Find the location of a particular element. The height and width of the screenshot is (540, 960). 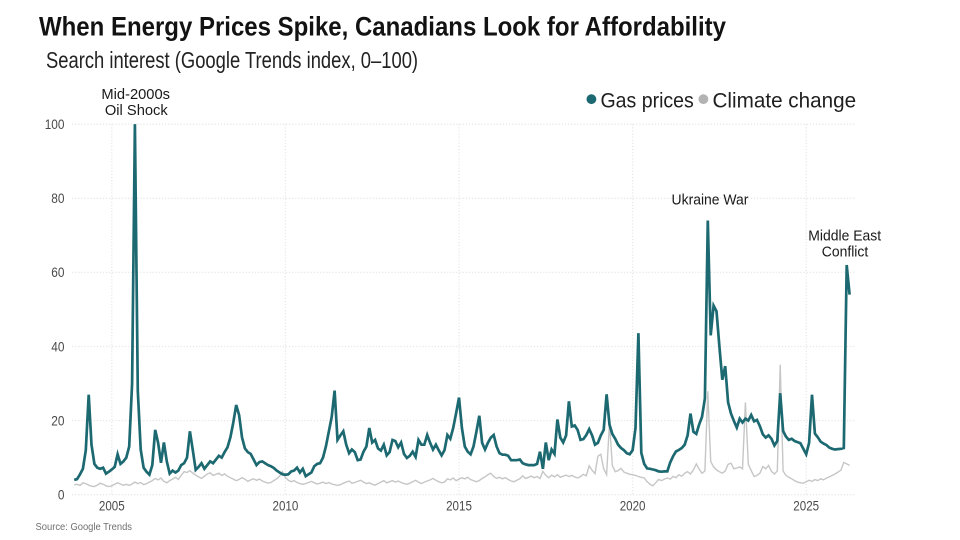

svg-text: 2025 is located at coordinates (806, 506).